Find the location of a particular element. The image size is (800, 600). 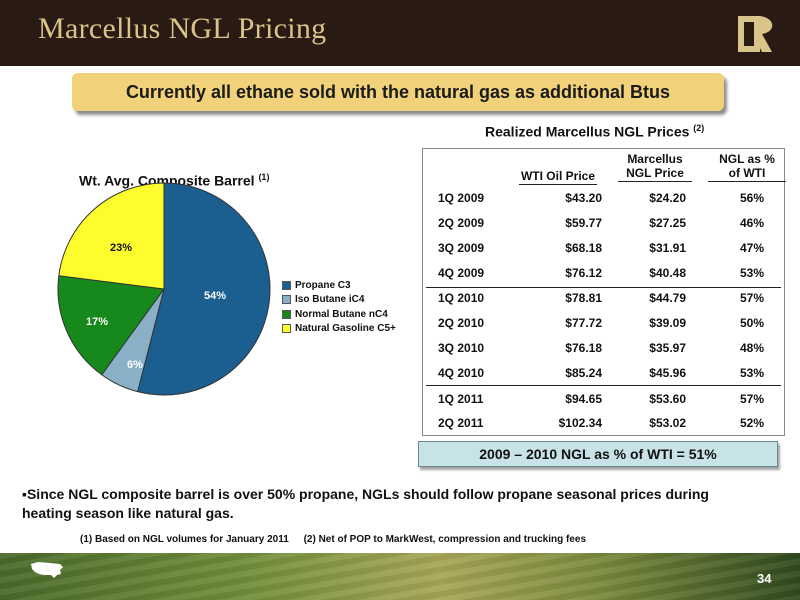

quarter-cell: 1Q 2009 is located at coordinates (461, 198).